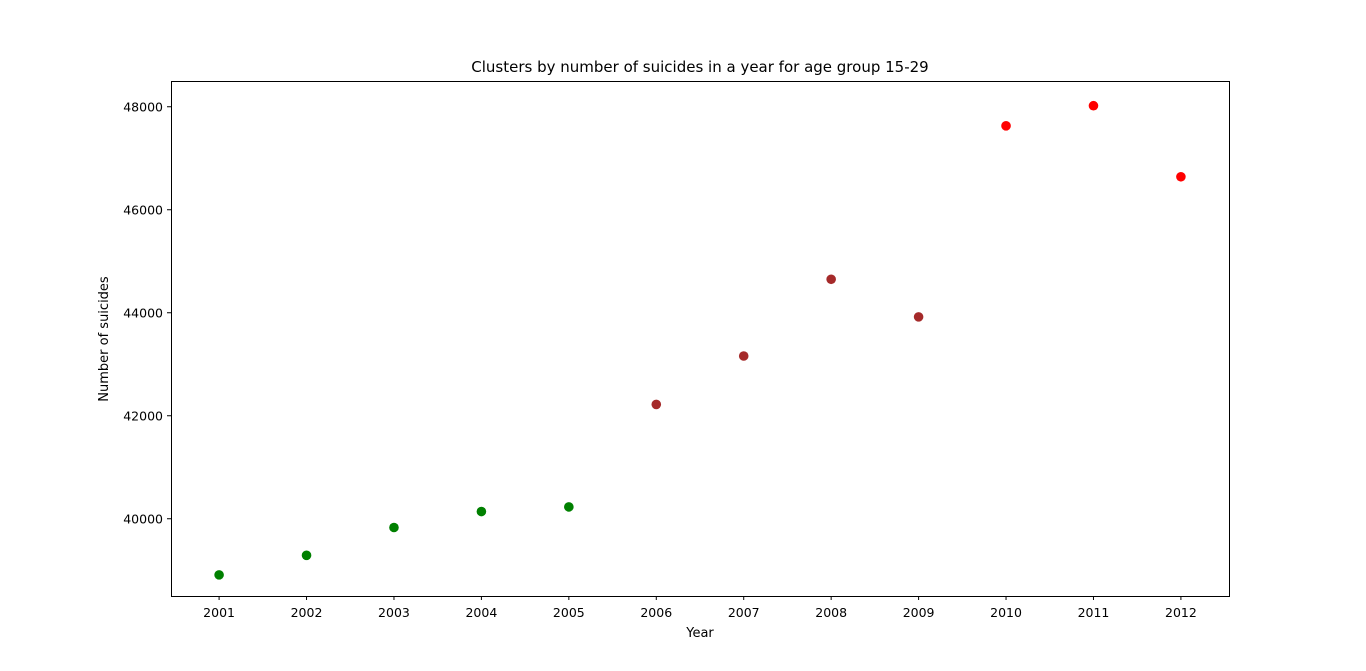 The width and height of the screenshot is (1366, 671). What do you see at coordinates (394, 527) in the screenshot?
I see `data-point-2003` at bounding box center [394, 527].